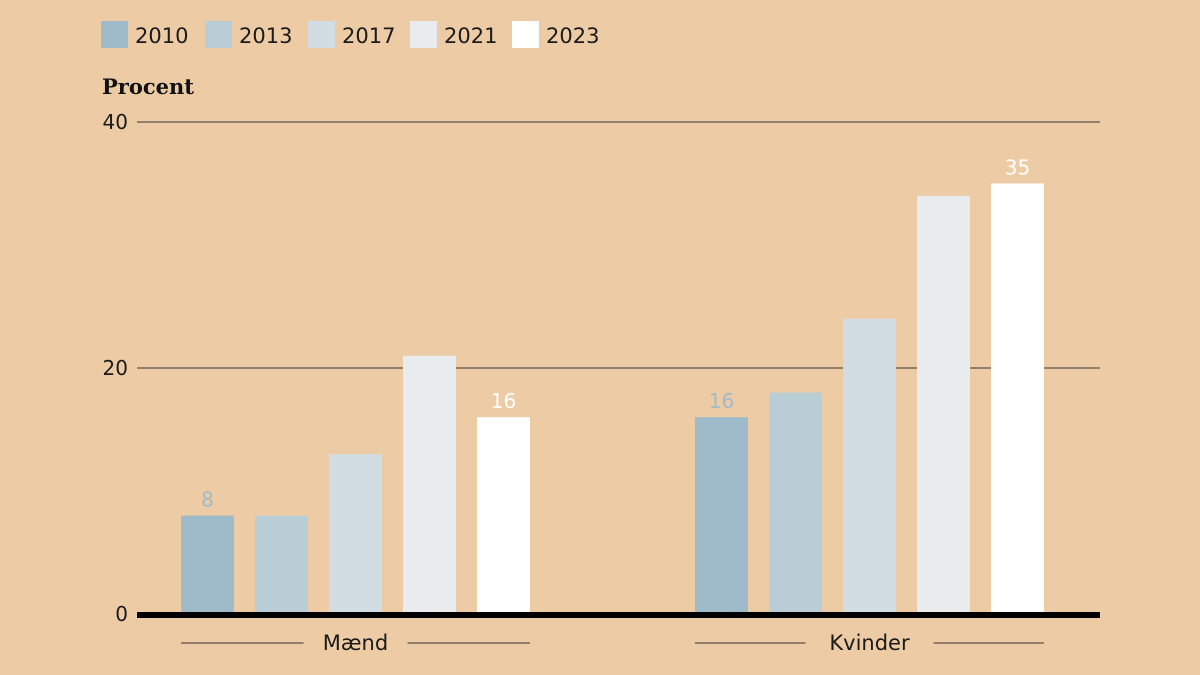  I want to click on bar-Mænd-2013, so click(281, 564).